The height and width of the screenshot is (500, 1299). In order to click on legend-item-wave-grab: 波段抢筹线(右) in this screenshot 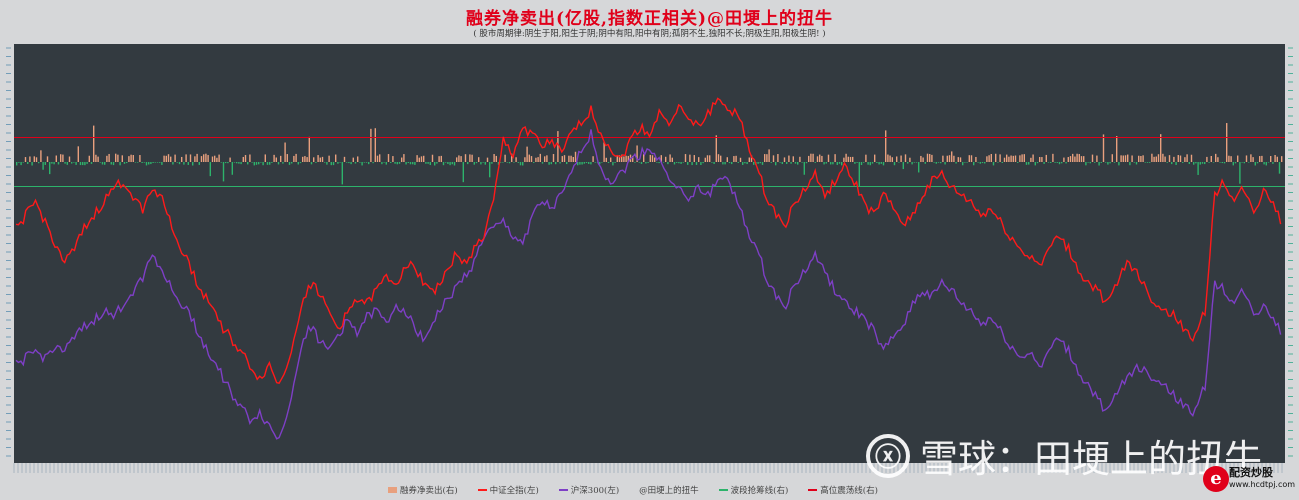, I will do `click(753, 490)`.